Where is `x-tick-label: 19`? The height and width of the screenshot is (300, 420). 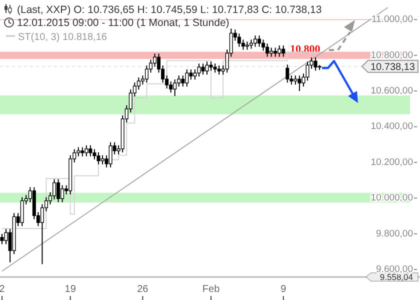 x-tick-label: 19 is located at coordinates (70, 289).